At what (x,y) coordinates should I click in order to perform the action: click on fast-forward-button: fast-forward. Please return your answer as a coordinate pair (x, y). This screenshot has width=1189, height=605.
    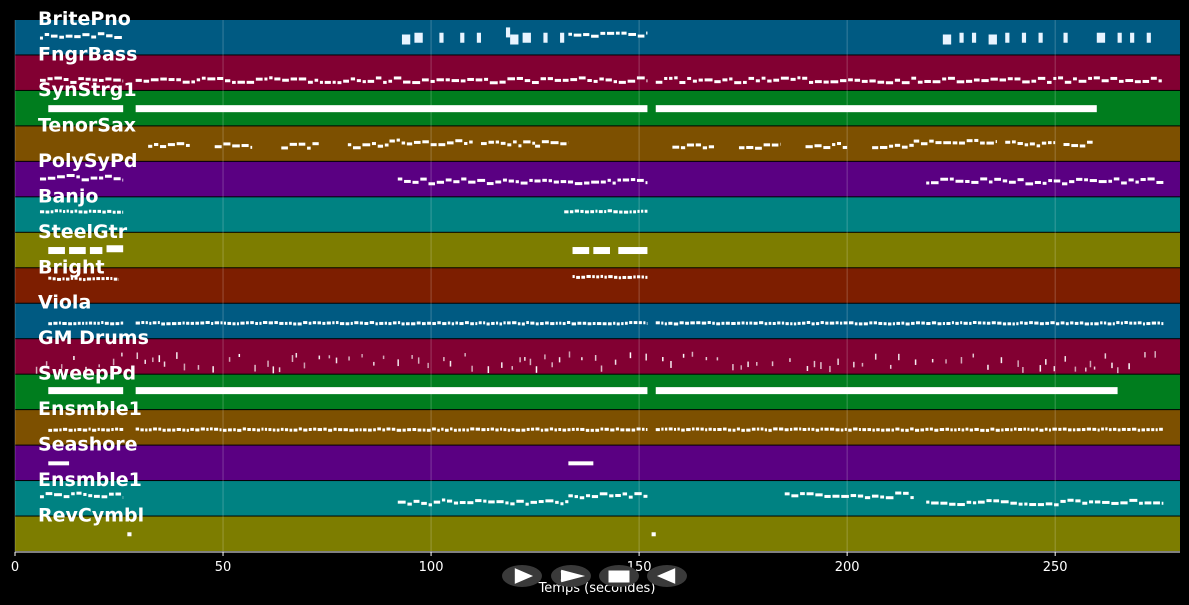
    Looking at the image, I should click on (571, 576).